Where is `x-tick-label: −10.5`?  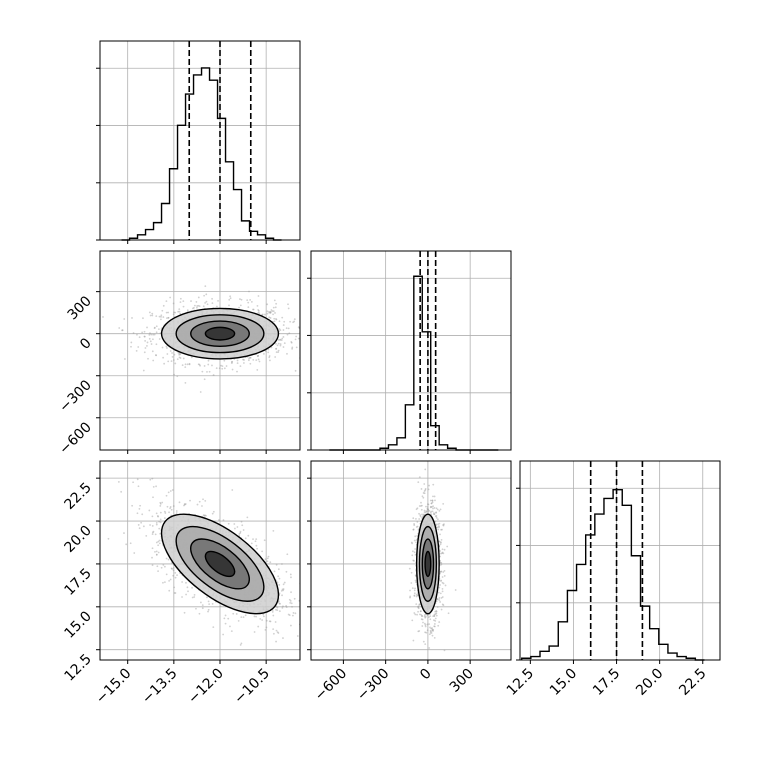
x-tick-label: −10.5 is located at coordinates (252, 687).